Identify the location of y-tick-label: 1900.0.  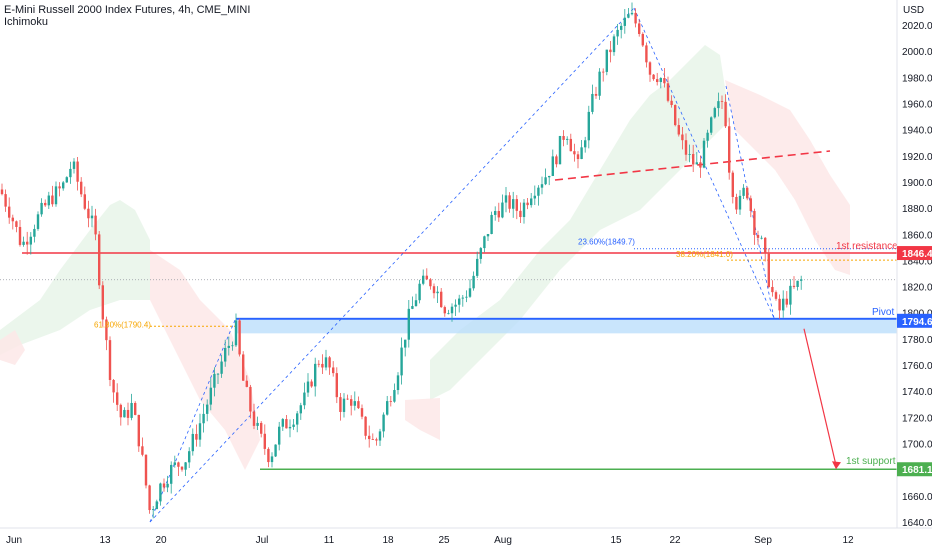
(917, 183).